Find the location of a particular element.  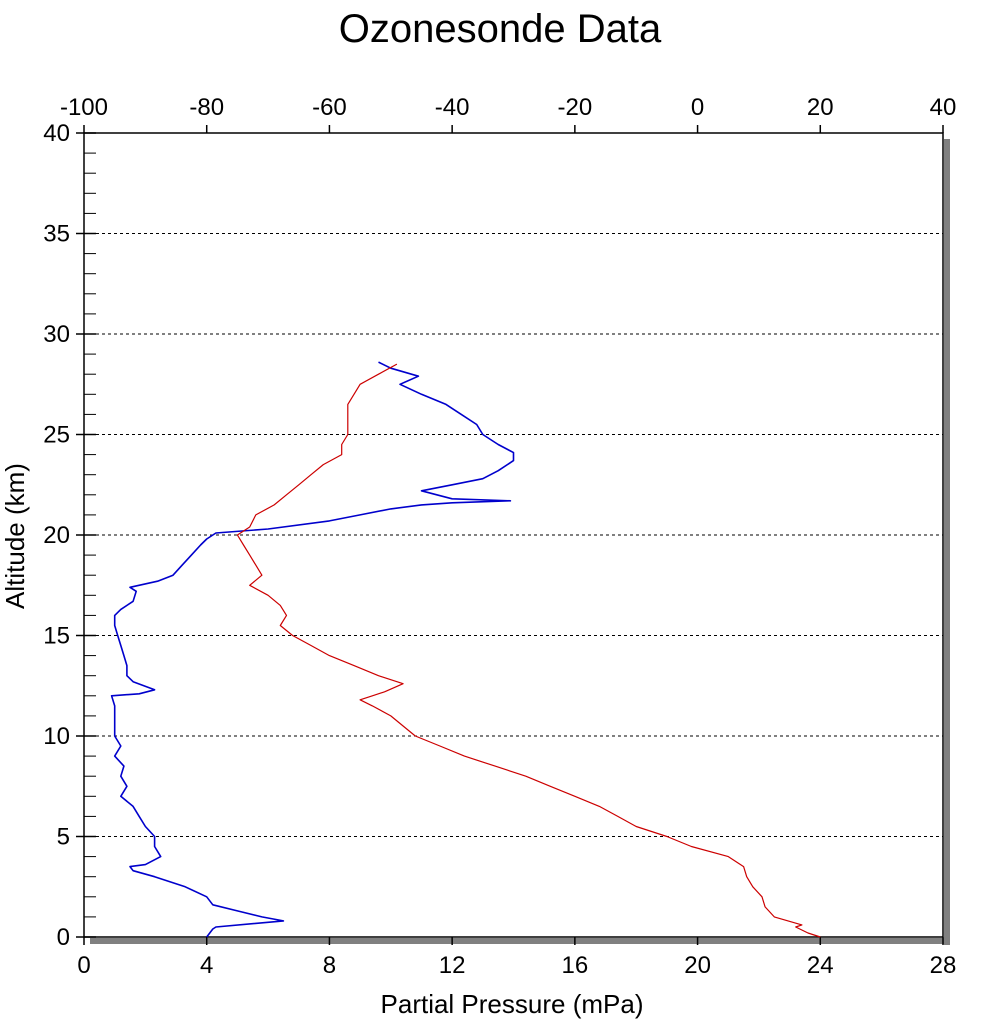

y-axis-label: Altitude (km) is located at coordinates (15, 536).